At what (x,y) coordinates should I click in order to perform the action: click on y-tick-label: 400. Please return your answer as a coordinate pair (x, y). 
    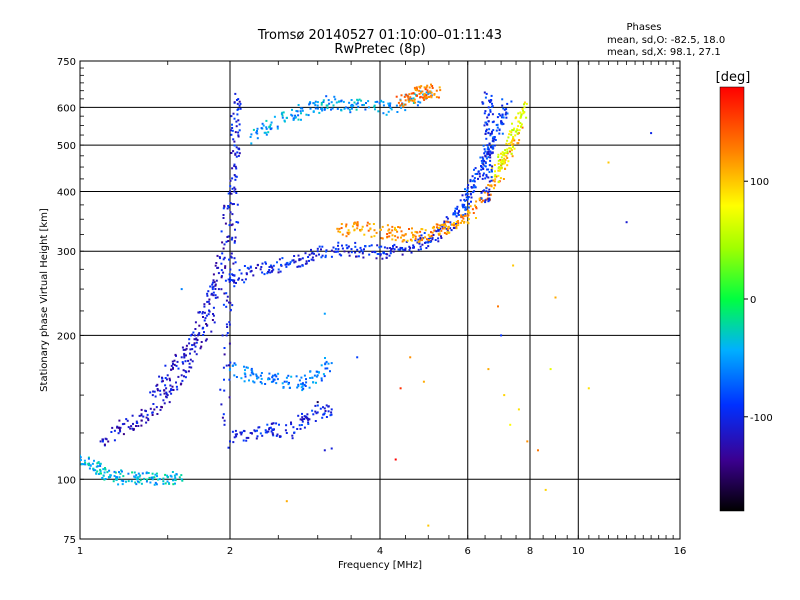
    Looking at the image, I should click on (66, 192).